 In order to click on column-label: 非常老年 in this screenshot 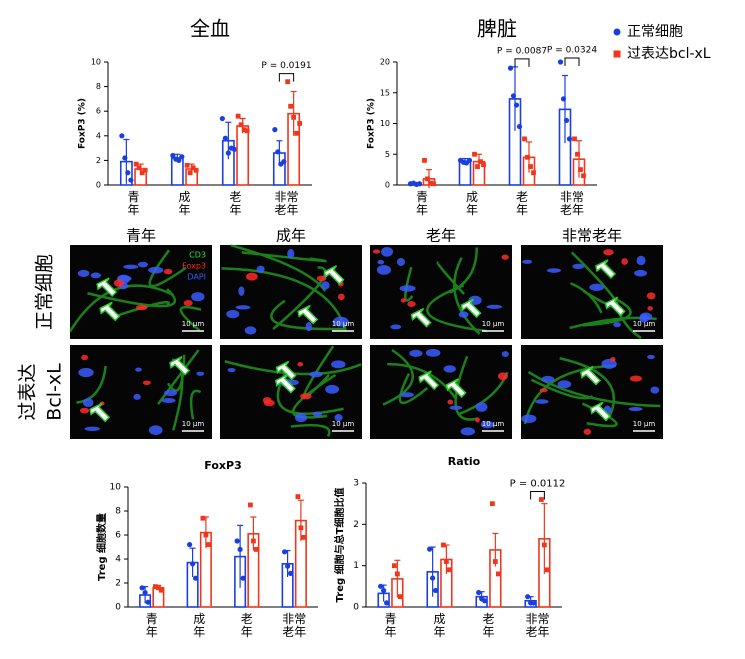, I will do `click(592, 236)`.